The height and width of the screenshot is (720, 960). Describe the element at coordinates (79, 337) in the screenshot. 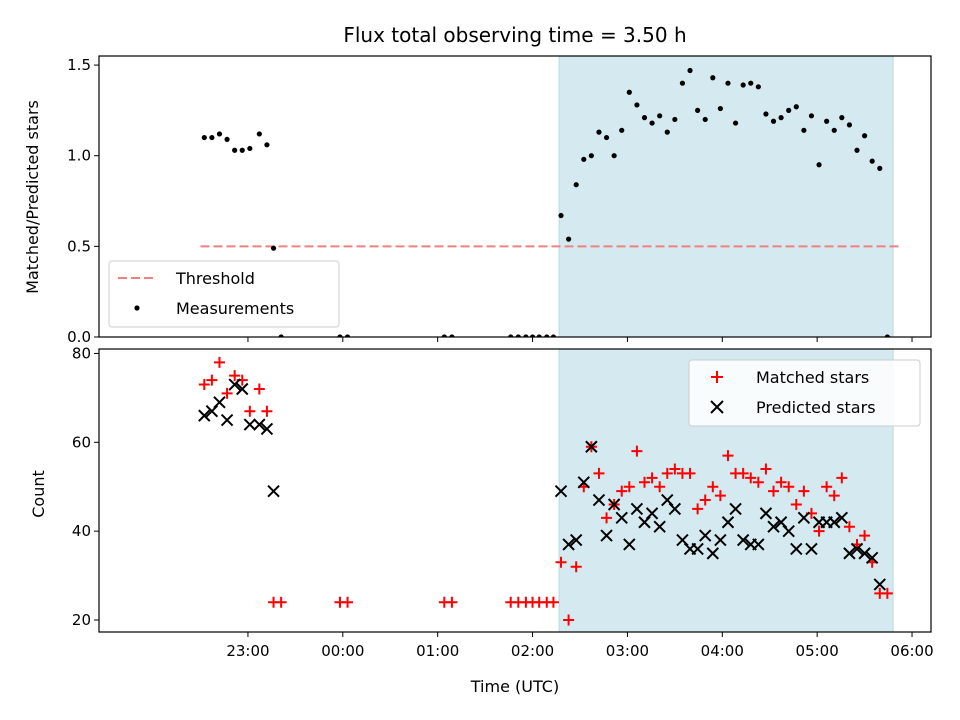

I see `y-tick-label: 0.0` at that location.